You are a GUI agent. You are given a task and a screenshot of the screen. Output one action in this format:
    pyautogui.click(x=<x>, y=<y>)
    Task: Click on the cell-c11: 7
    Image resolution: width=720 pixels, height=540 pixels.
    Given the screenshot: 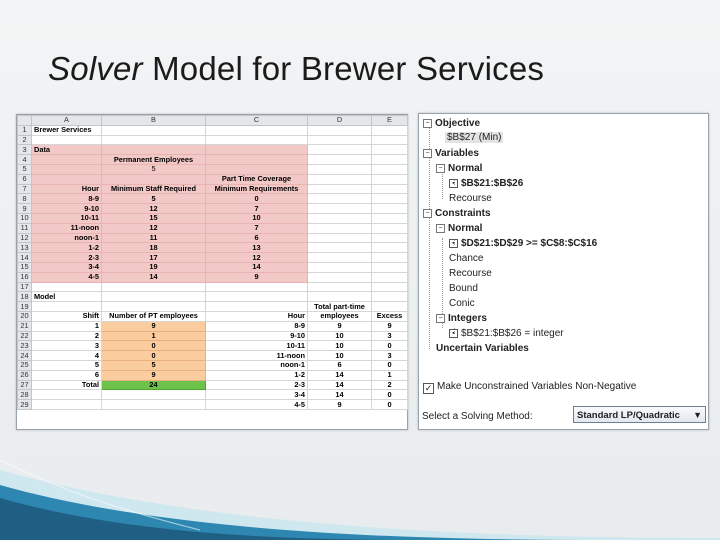 What is the action you would take?
    pyautogui.click(x=256, y=228)
    